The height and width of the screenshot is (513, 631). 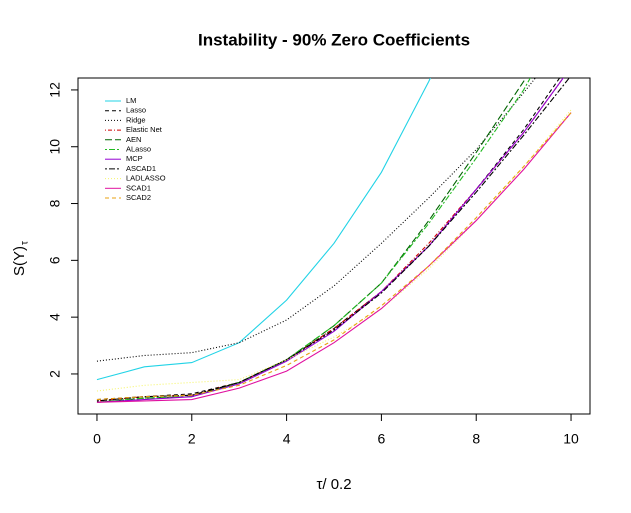 What do you see at coordinates (97, 439) in the screenshot?
I see `x-tick-label: 0` at bounding box center [97, 439].